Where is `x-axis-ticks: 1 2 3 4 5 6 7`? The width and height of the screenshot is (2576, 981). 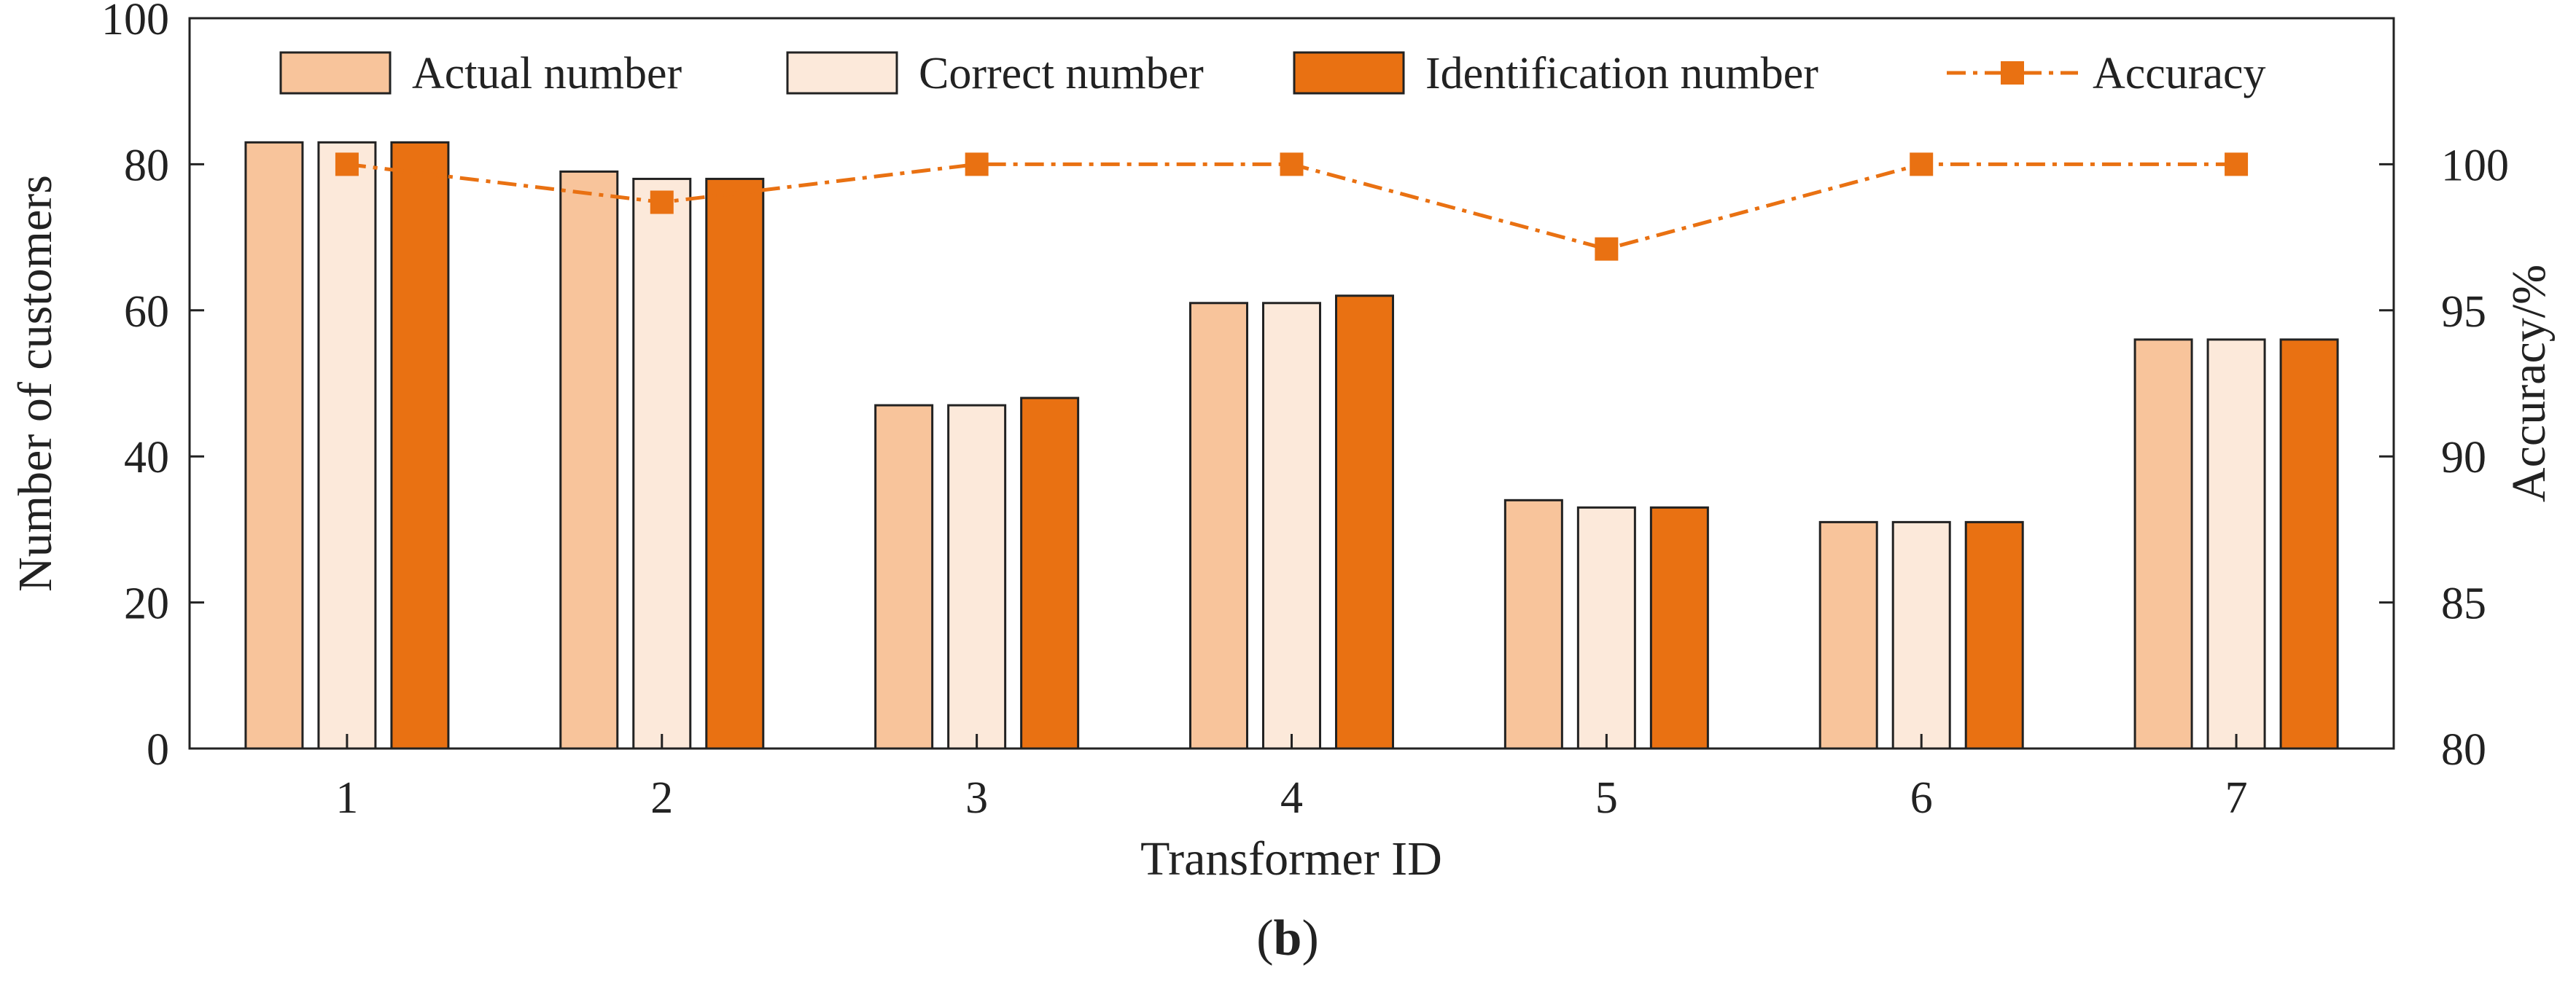 x-axis-ticks: 1 2 3 4 5 6 7 is located at coordinates (1291, 778).